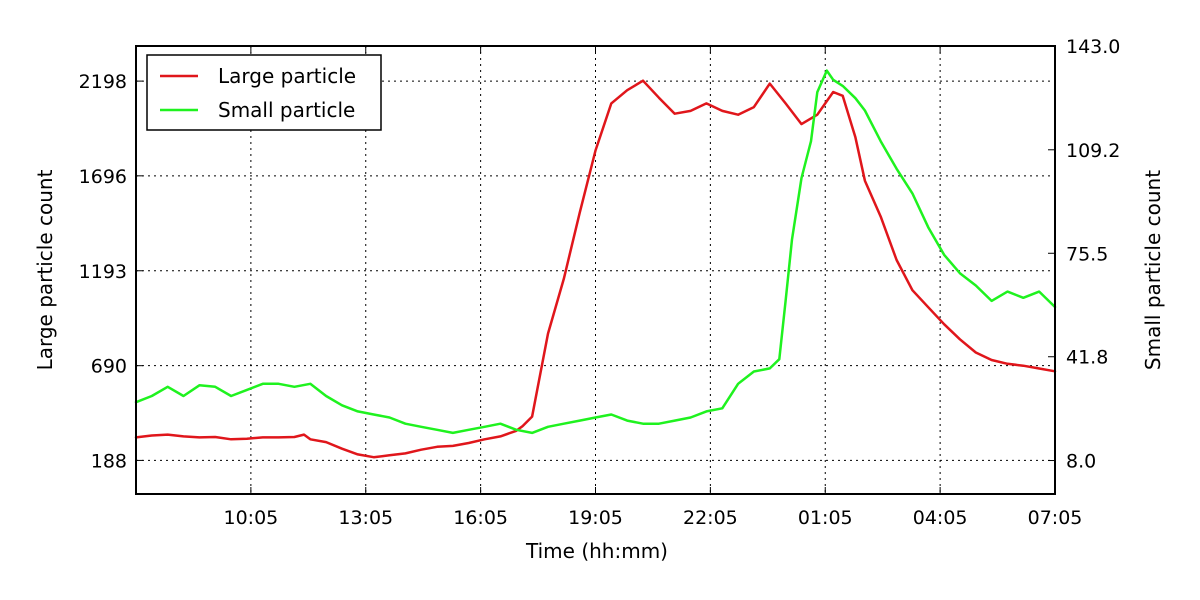  What do you see at coordinates (1081, 462) in the screenshot?
I see `y-right-tick-label: 8.0` at bounding box center [1081, 462].